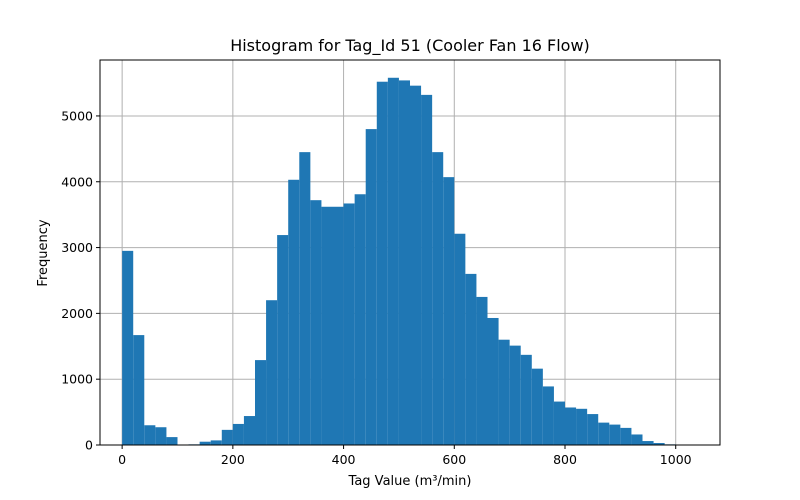  Describe the element at coordinates (77, 379) in the screenshot. I see `y-tick-label: 1000` at that location.